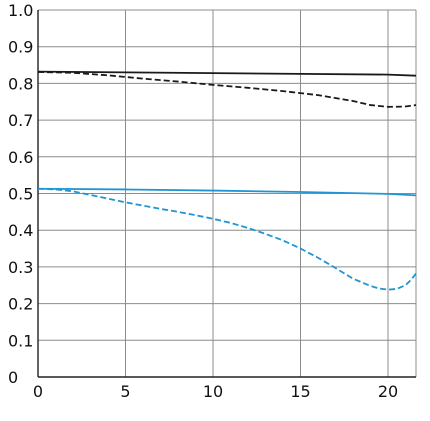  What do you see at coordinates (20, 230) in the screenshot?
I see `y-tick-label: 0.4` at bounding box center [20, 230].